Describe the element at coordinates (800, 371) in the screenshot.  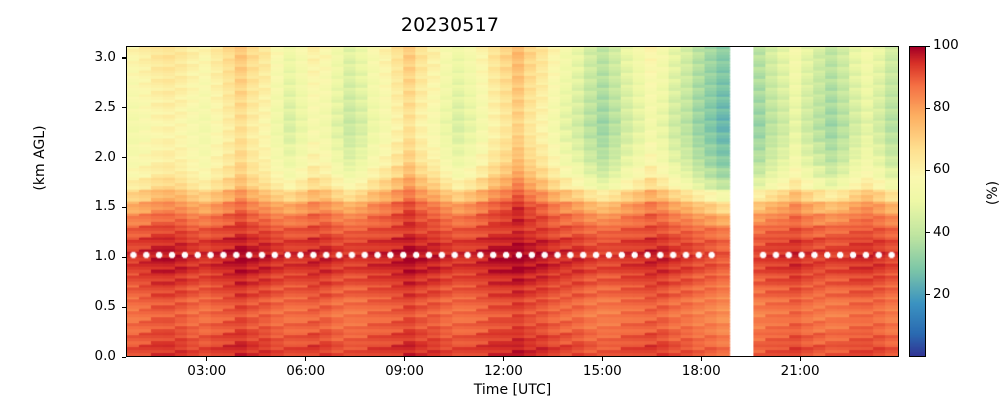
I see `x-tick-label: 21:00` at that location.